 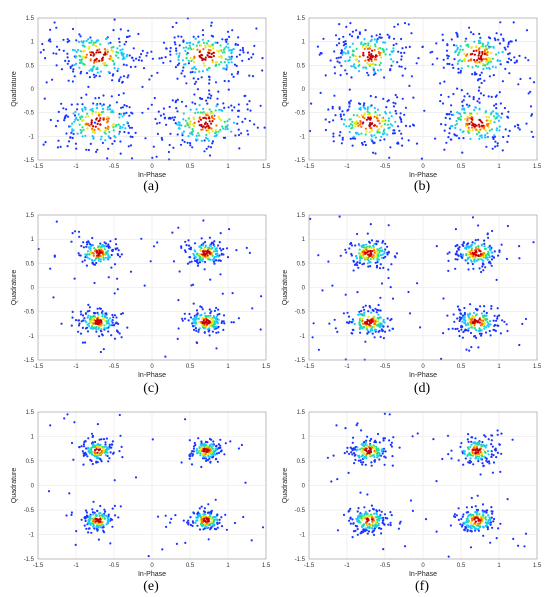 What do you see at coordinates (347, 167) in the screenshot?
I see `x-tick-label: -1` at bounding box center [347, 167].